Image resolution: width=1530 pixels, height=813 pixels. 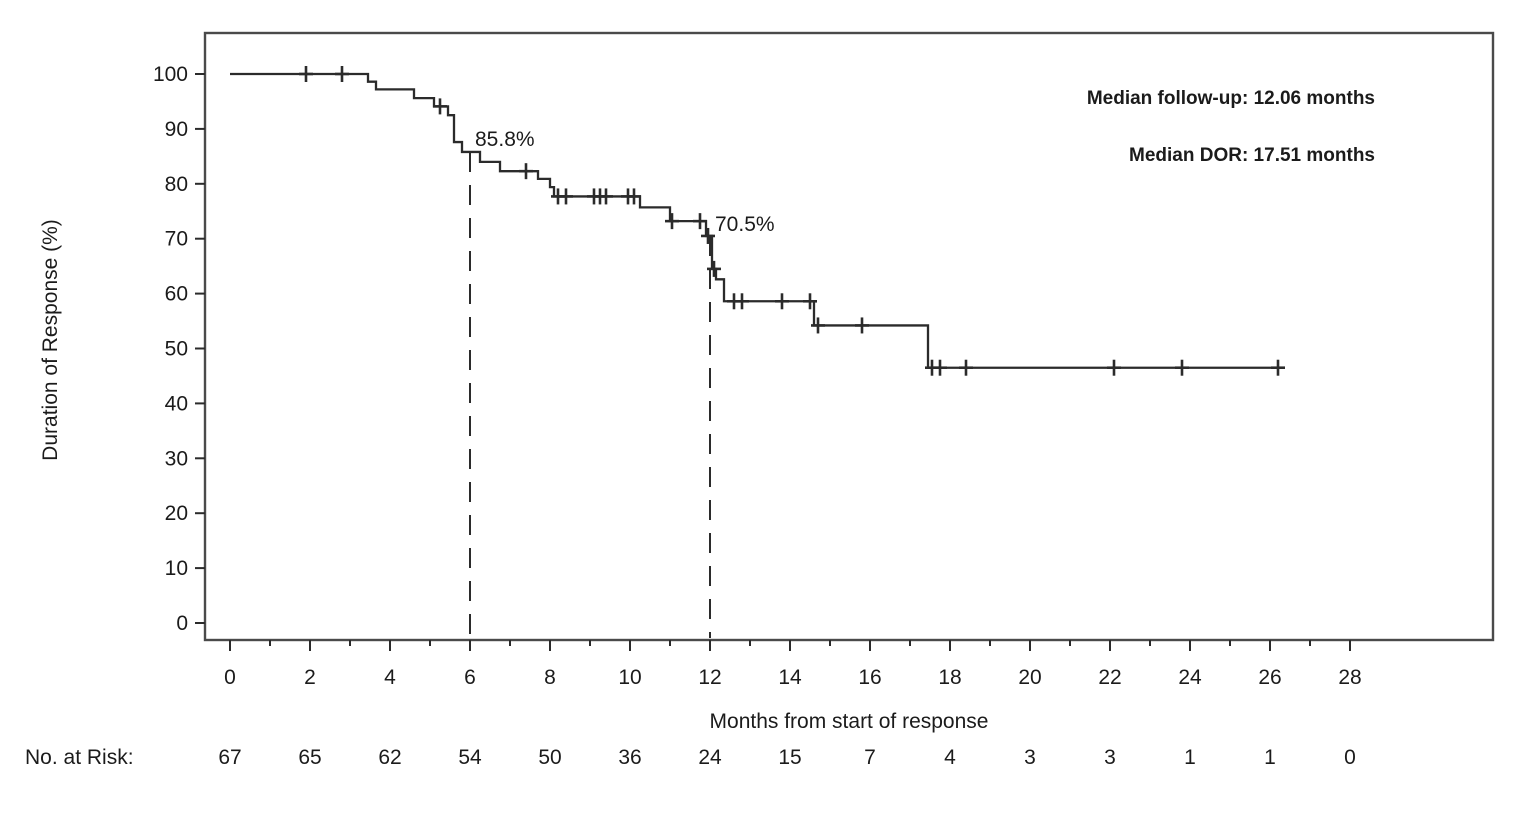 I want to click on at-risk-count: 24, so click(x=710, y=757).